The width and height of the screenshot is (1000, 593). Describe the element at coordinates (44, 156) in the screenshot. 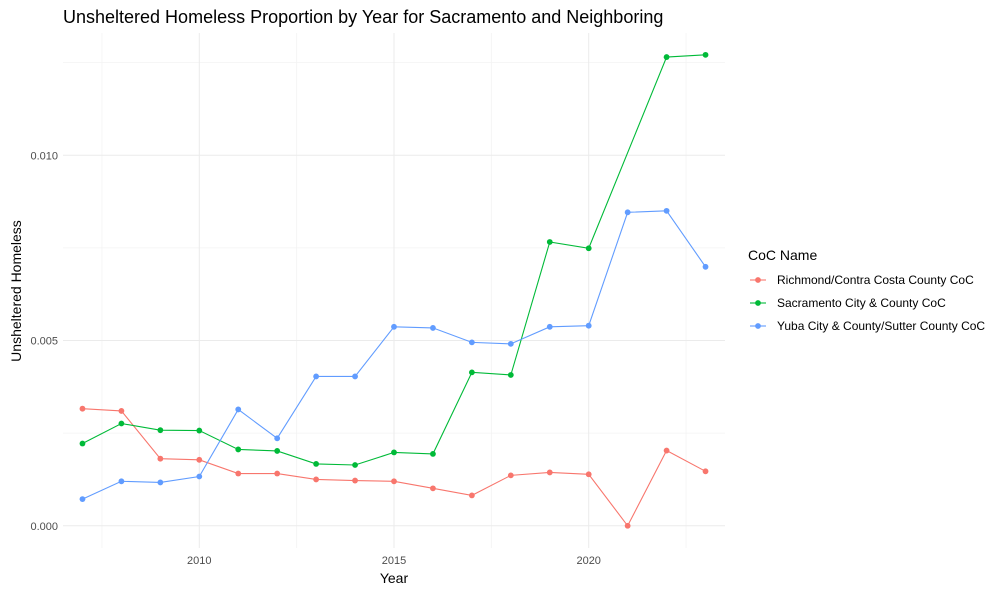

I see `y-tick-label: 0.010` at that location.